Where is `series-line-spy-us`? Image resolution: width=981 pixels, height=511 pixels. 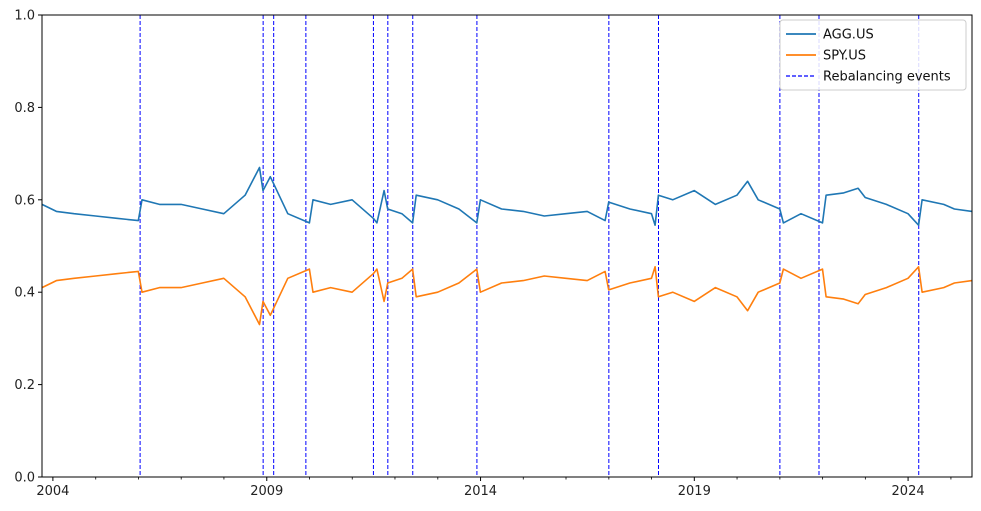
series-line-spy-us is located at coordinates (507, 295).